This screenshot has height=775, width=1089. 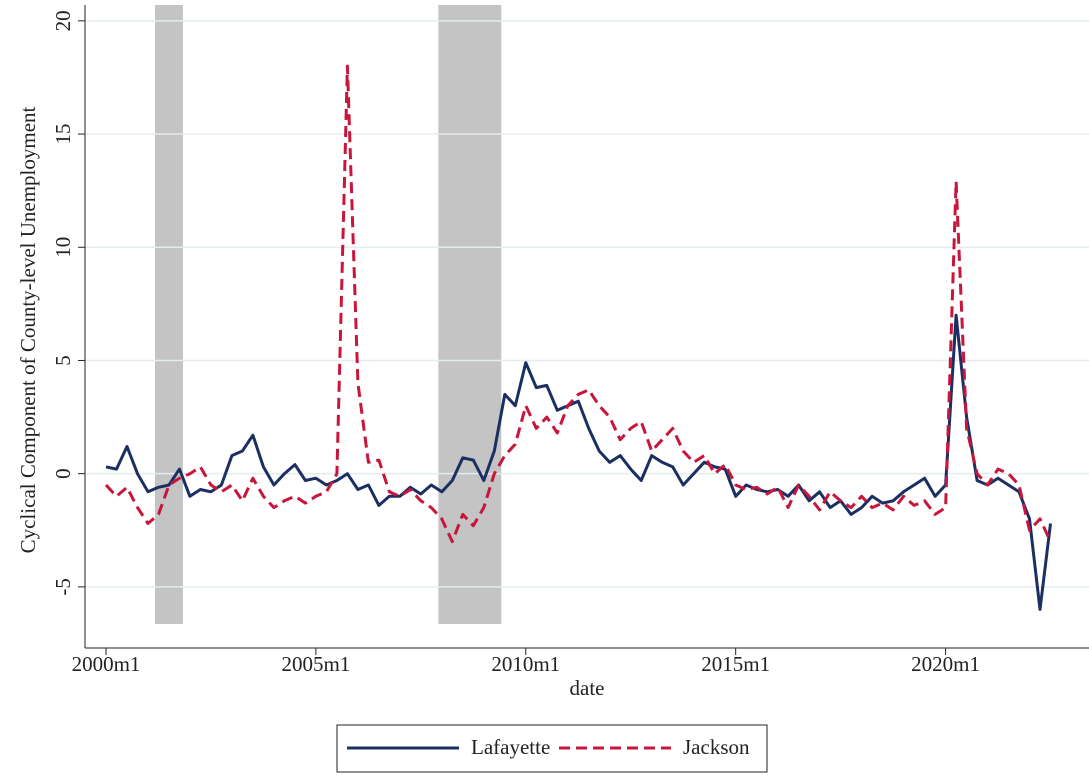 I want to click on y-tick-label: -5, so click(x=63, y=587).